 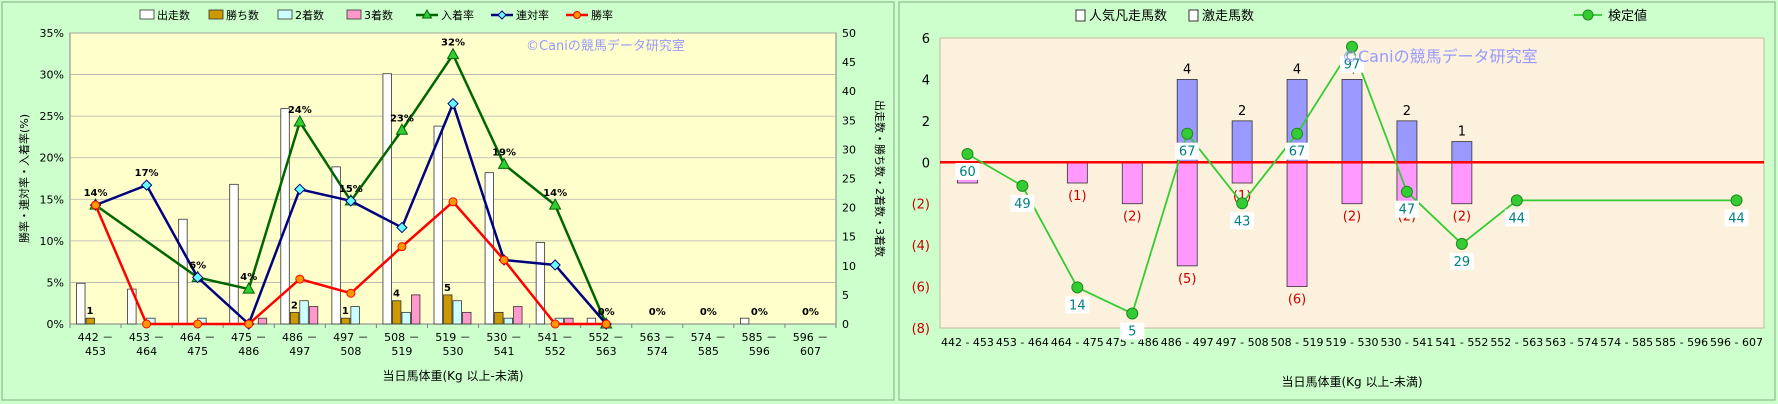 What do you see at coordinates (1440, 56) in the screenshot?
I see `watermark: ©Caniの競馬データ研究室` at bounding box center [1440, 56].